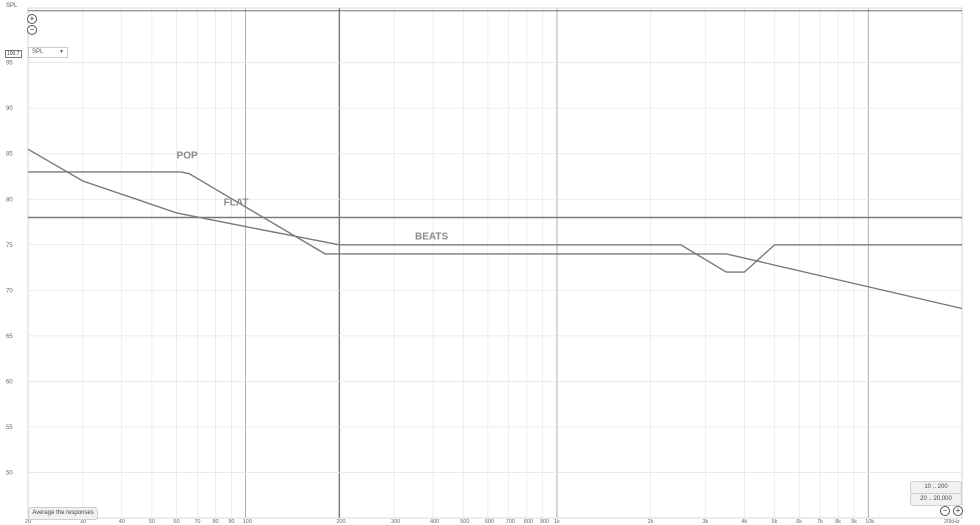 The height and width of the screenshot is (525, 980). What do you see at coordinates (187, 155) in the screenshot?
I see `series-label-pop: POP` at bounding box center [187, 155].